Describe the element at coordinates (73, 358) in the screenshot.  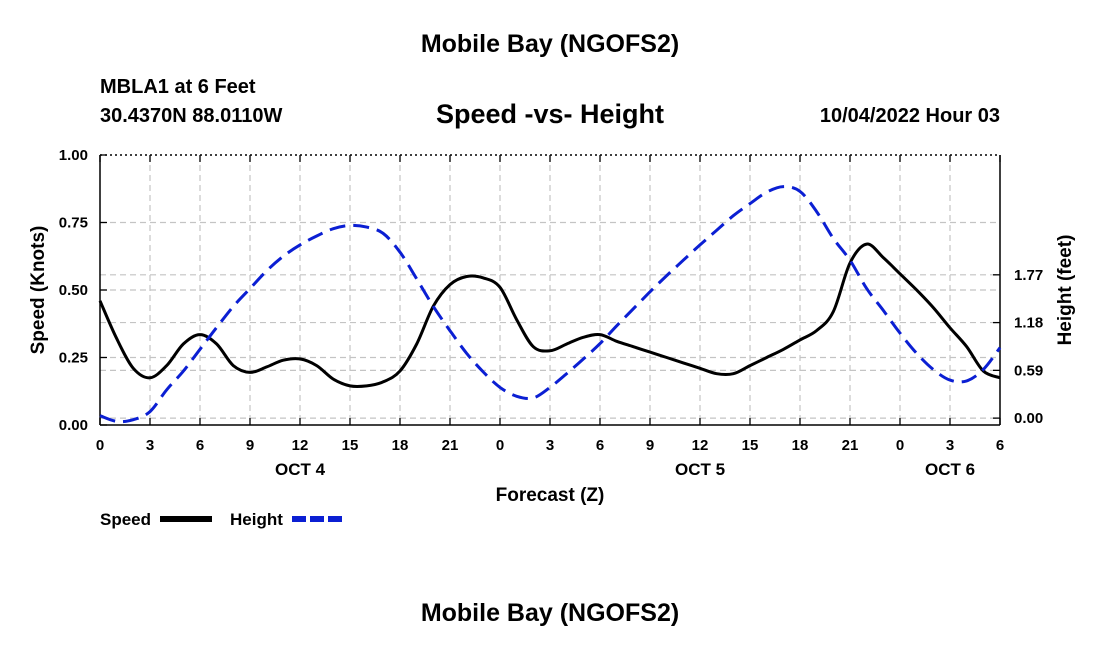
I see `y-tick-label: 0.25` at that location.